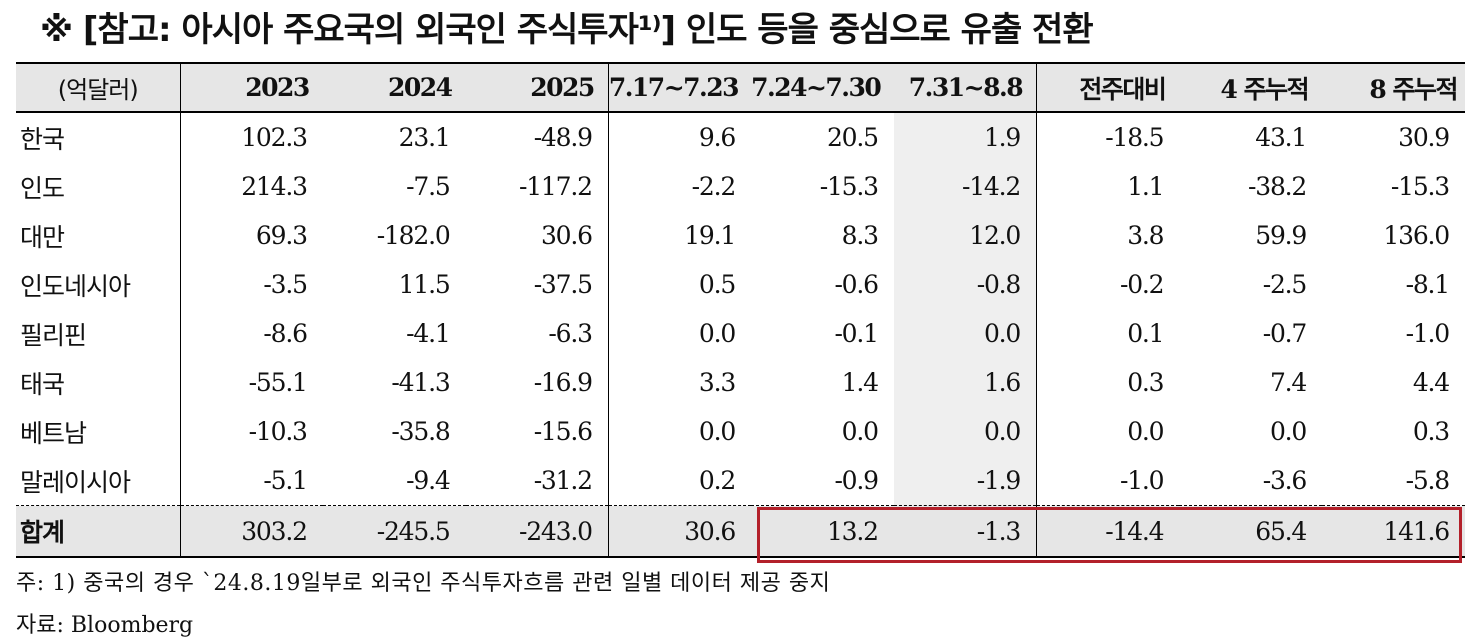 Image resolution: width=1476 pixels, height=643 pixels. What do you see at coordinates (1285, 480) in the screenshot?
I see `table-cell: -3.6` at bounding box center [1285, 480].